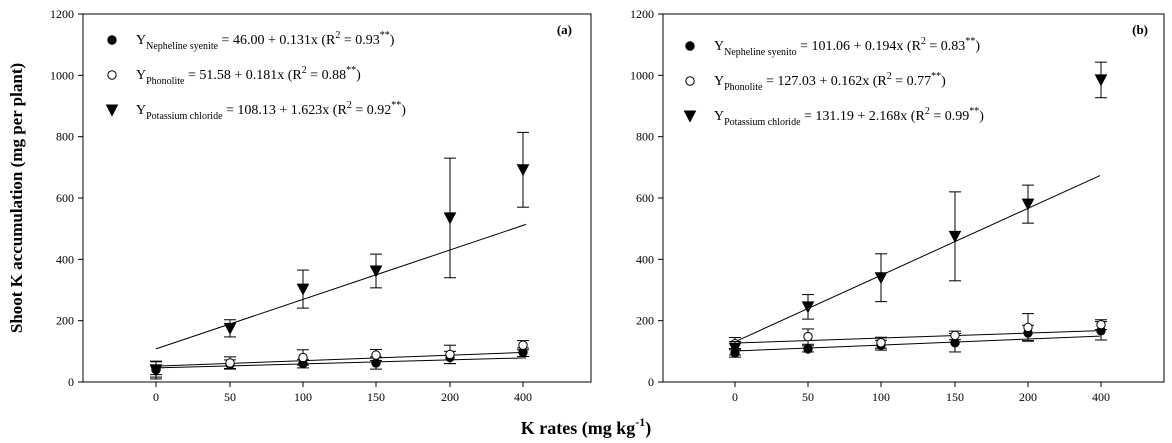  Describe the element at coordinates (945, 46) in the screenshot. I see `legend-text-part: = 0.83` at that location.